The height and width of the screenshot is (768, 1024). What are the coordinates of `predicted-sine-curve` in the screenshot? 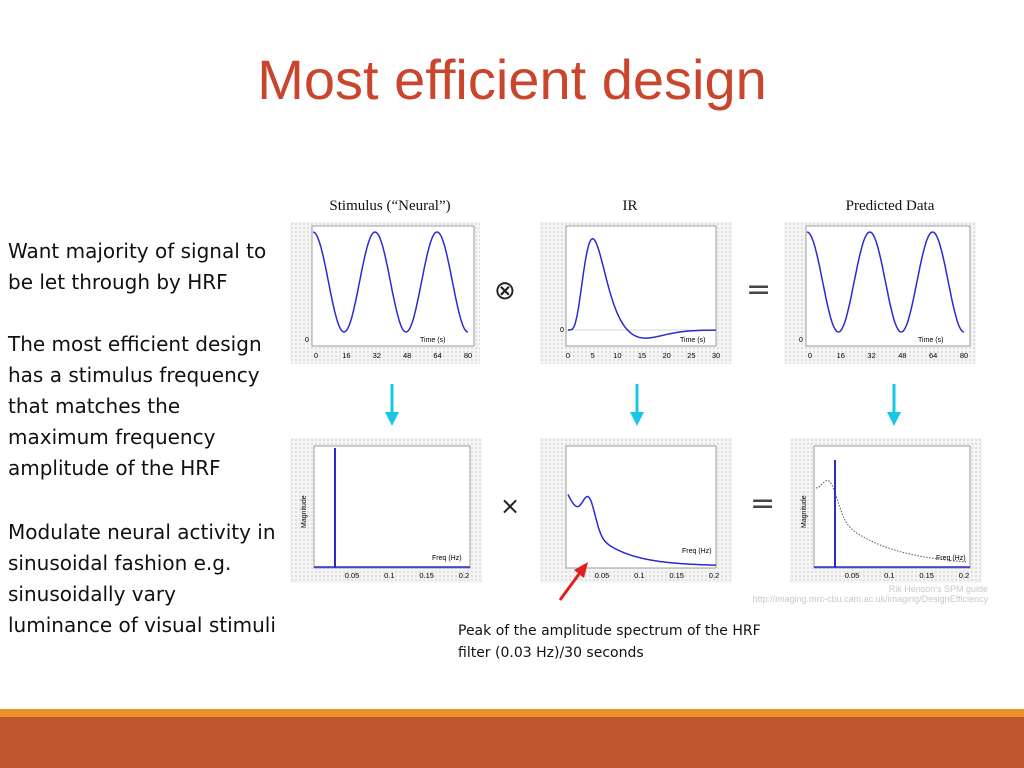 It's located at (885, 282).